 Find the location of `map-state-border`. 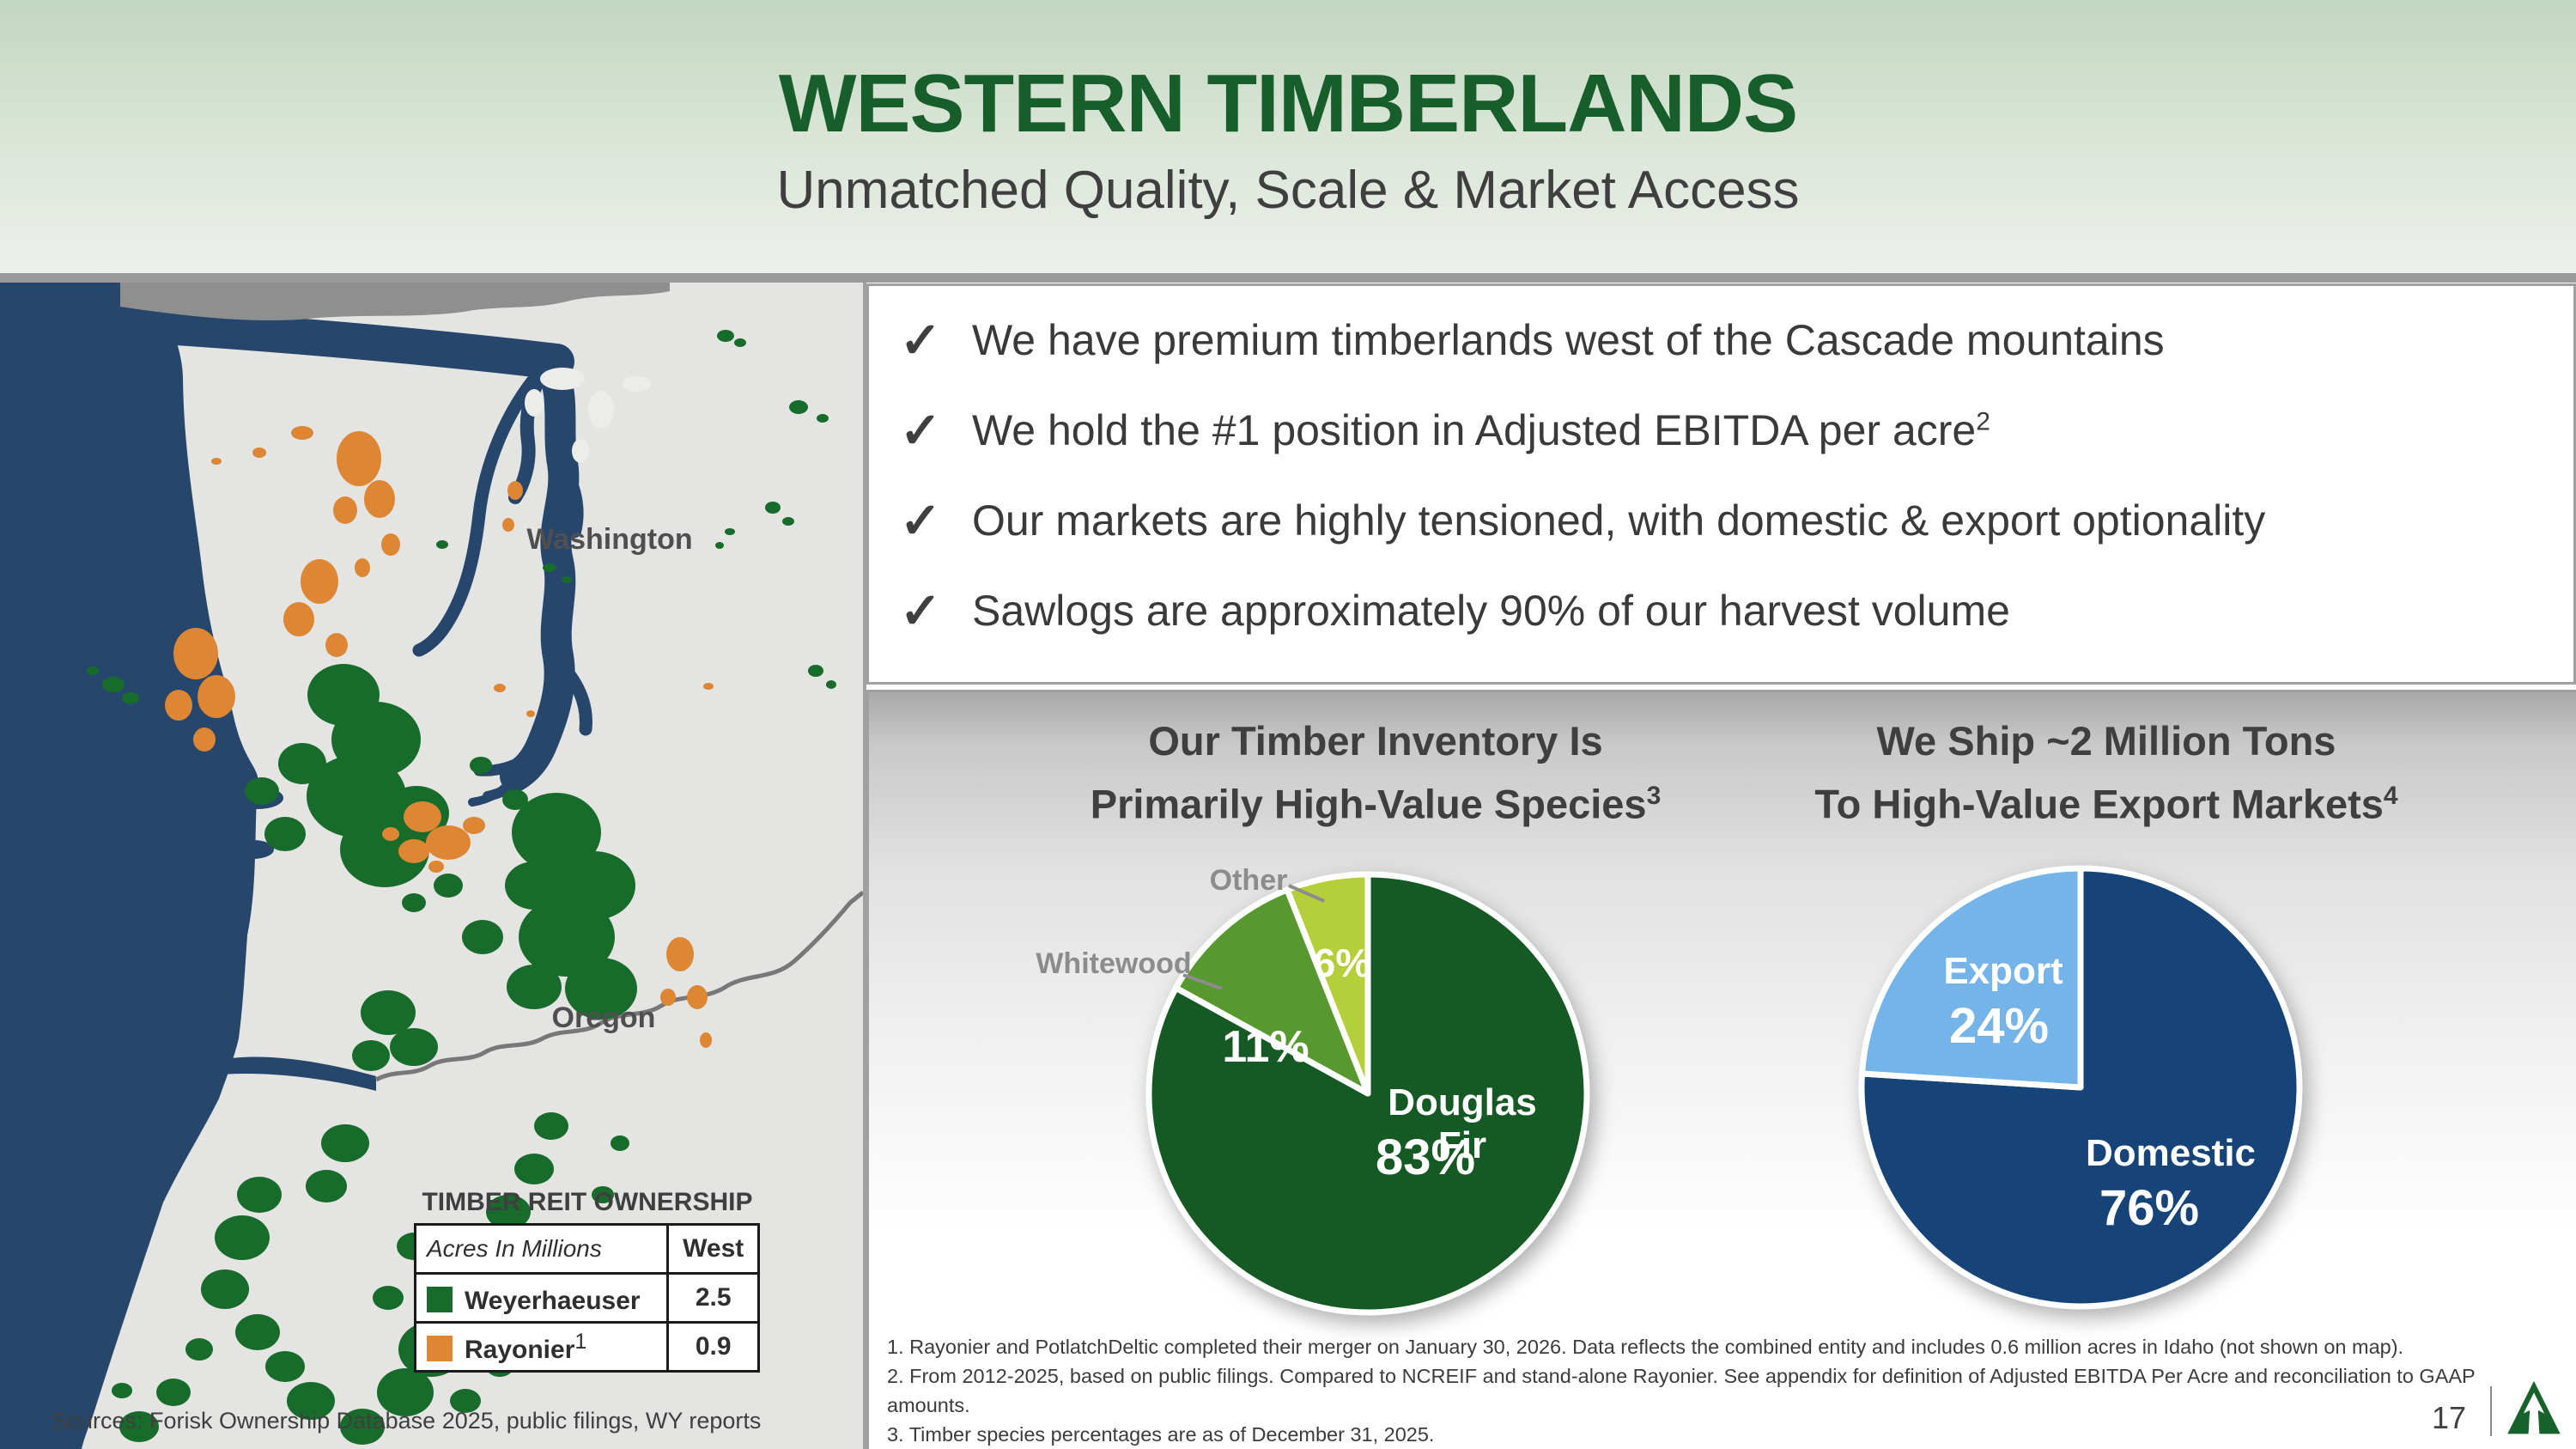

map-state-border is located at coordinates (618, 986).